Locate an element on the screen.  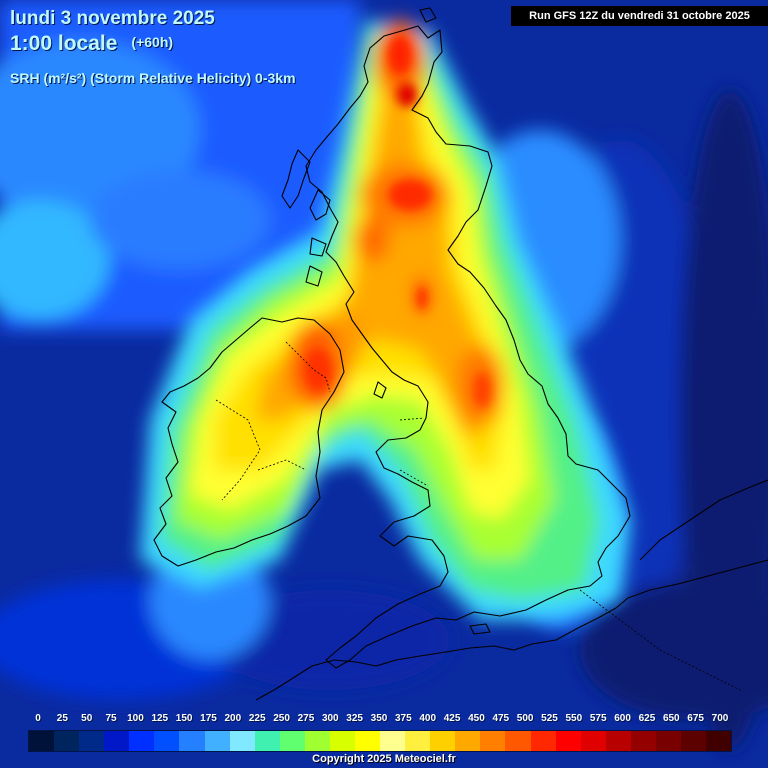
legend-label: 425 is located at coordinates (452, 718).